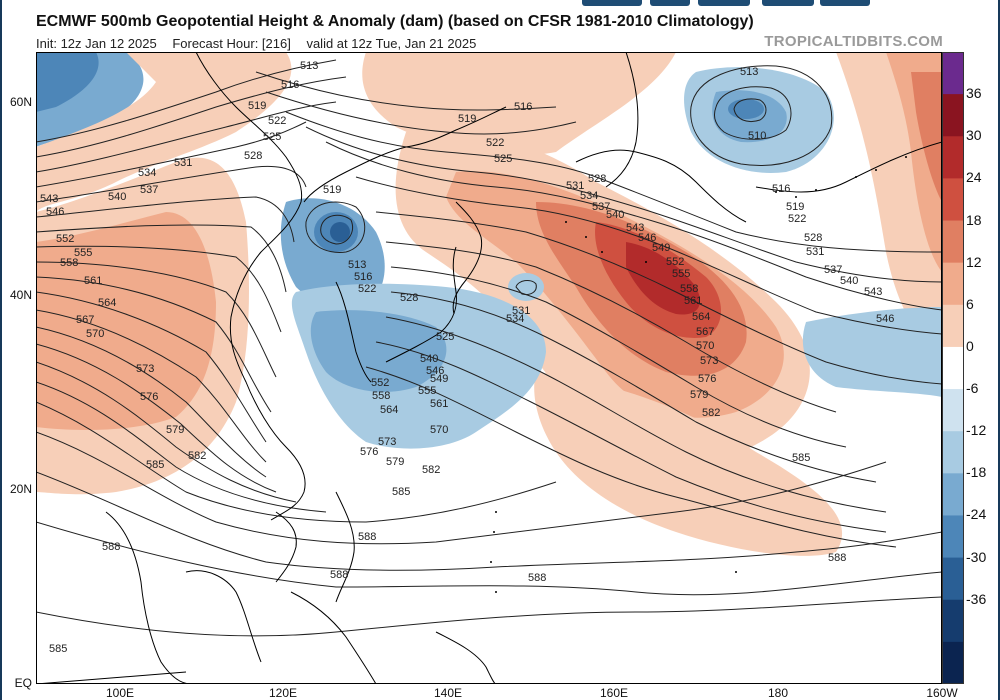 This screenshot has height=700, width=1000. Describe the element at coordinates (974, 177) in the screenshot. I see `colorbar-tick-label: 24` at that location.